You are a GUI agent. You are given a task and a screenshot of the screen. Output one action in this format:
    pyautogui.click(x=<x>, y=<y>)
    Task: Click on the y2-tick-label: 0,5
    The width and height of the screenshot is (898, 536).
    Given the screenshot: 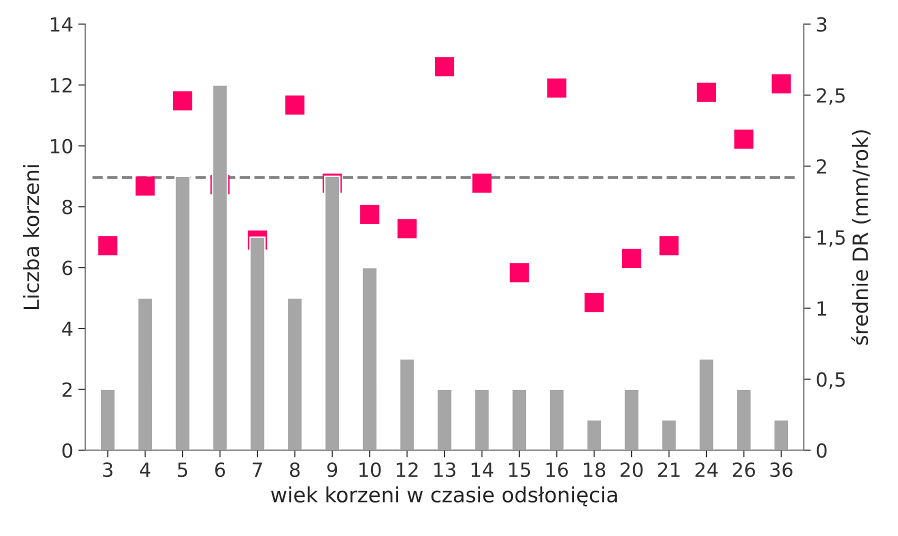 What is the action you would take?
    pyautogui.click(x=830, y=380)
    